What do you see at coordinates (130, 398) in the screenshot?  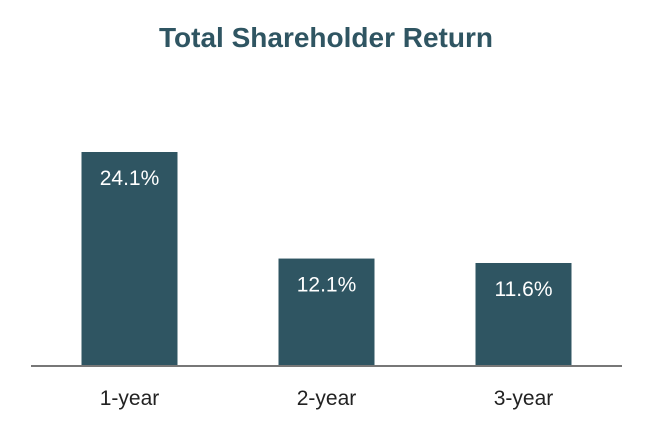 I see `x-tick-label-1-year: 1-year` at bounding box center [130, 398].